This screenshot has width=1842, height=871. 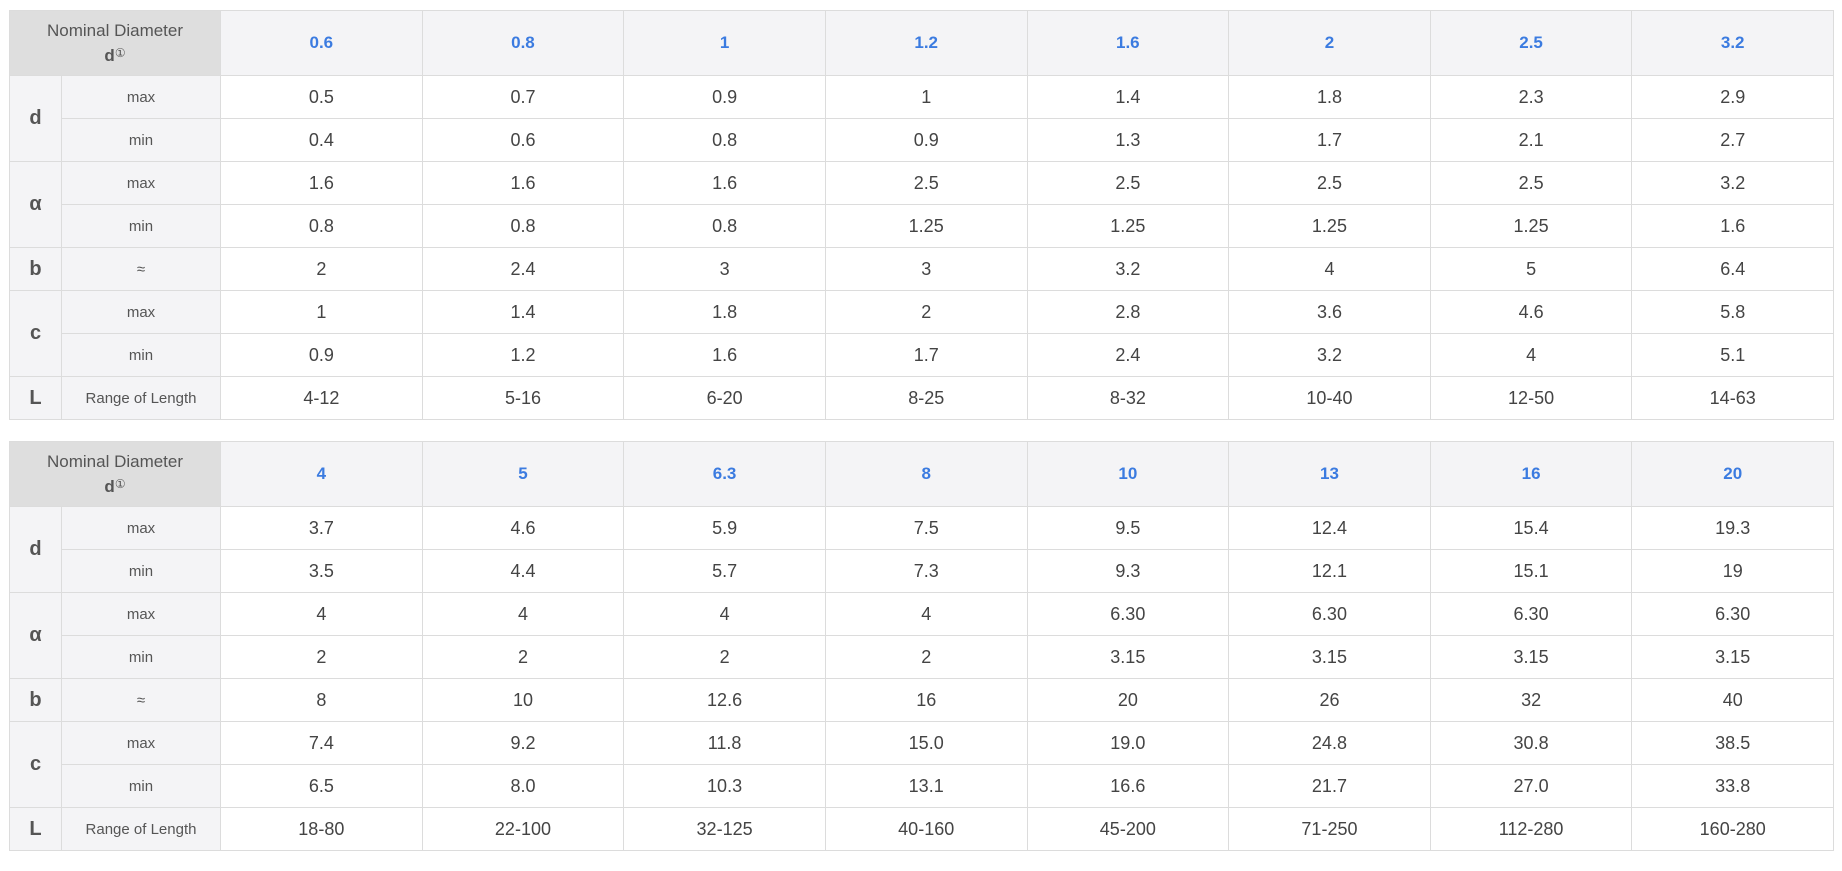 What do you see at coordinates (926, 700) in the screenshot?
I see `value-cell: 16` at bounding box center [926, 700].